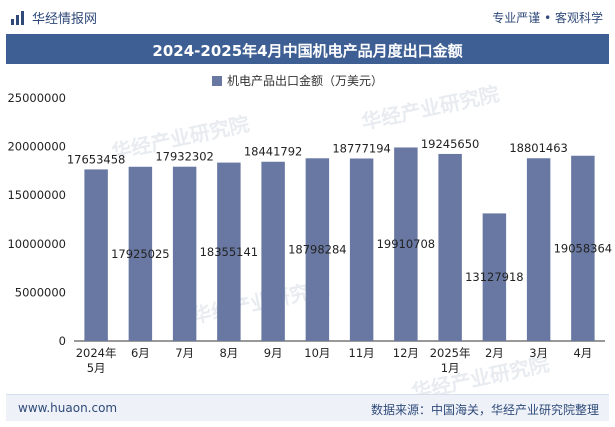  I want to click on x-tick-label: 4月, so click(582, 353).